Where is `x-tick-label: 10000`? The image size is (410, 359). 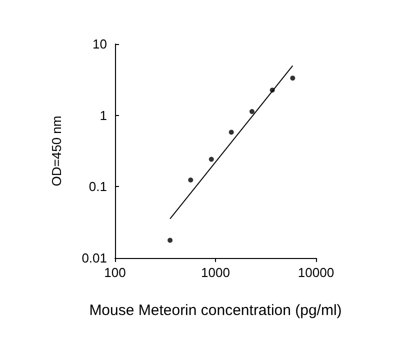
x-tick-label: 10000 is located at coordinates (316, 272).